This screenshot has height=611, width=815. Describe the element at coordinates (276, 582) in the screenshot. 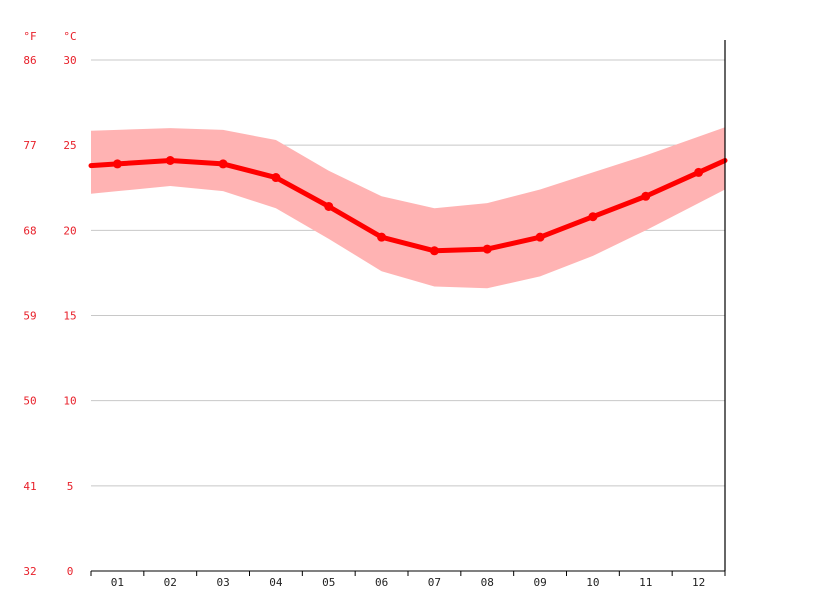

I see `x-tick-label: 04` at that location.